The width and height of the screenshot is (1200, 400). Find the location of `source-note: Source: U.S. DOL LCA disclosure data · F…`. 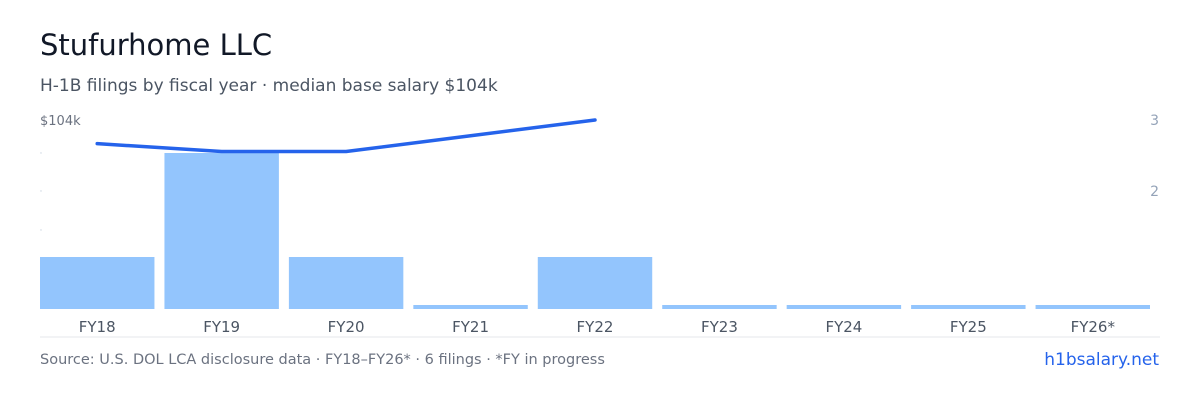

source-note: Source: U.S. DOL LCA disclosure data · F… is located at coordinates (322, 360).